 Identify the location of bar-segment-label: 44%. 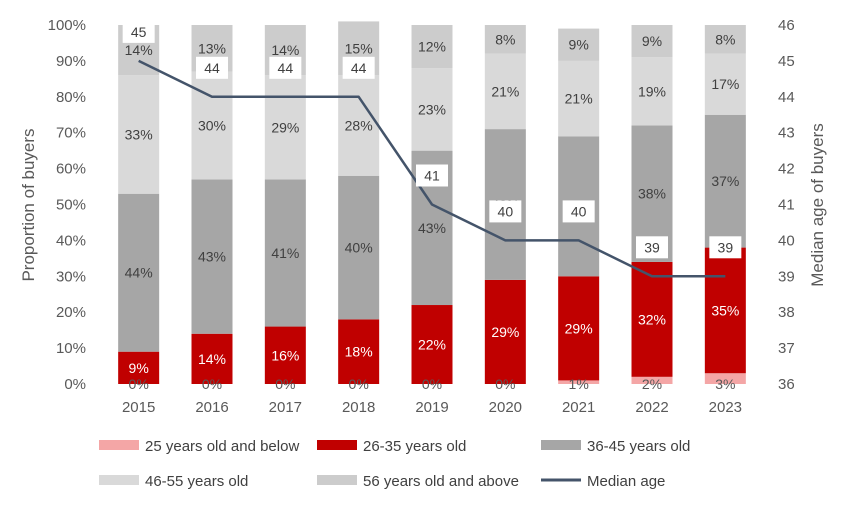
(139, 273).